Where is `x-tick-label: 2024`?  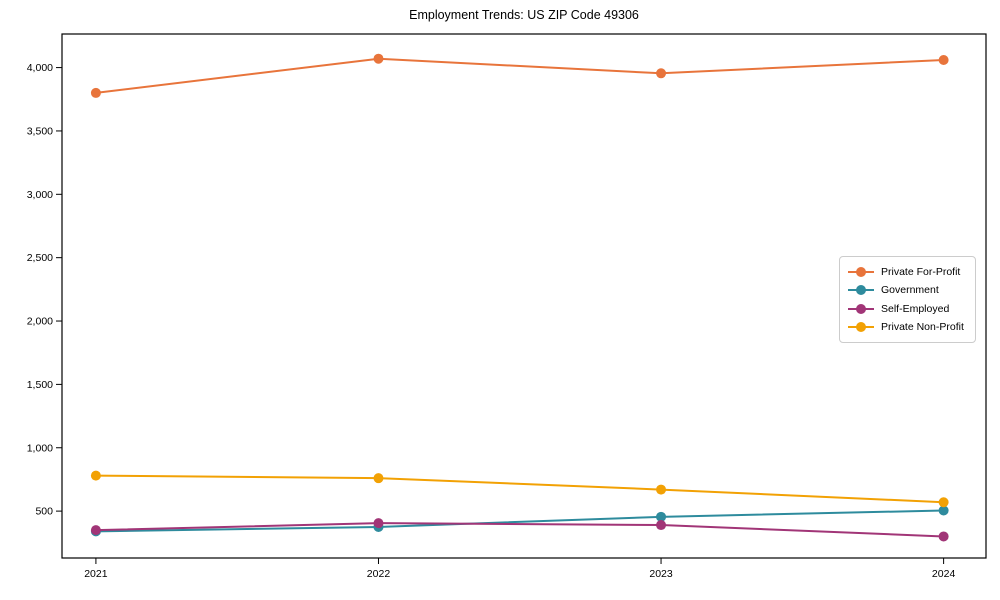 x-tick-label: 2024 is located at coordinates (944, 574).